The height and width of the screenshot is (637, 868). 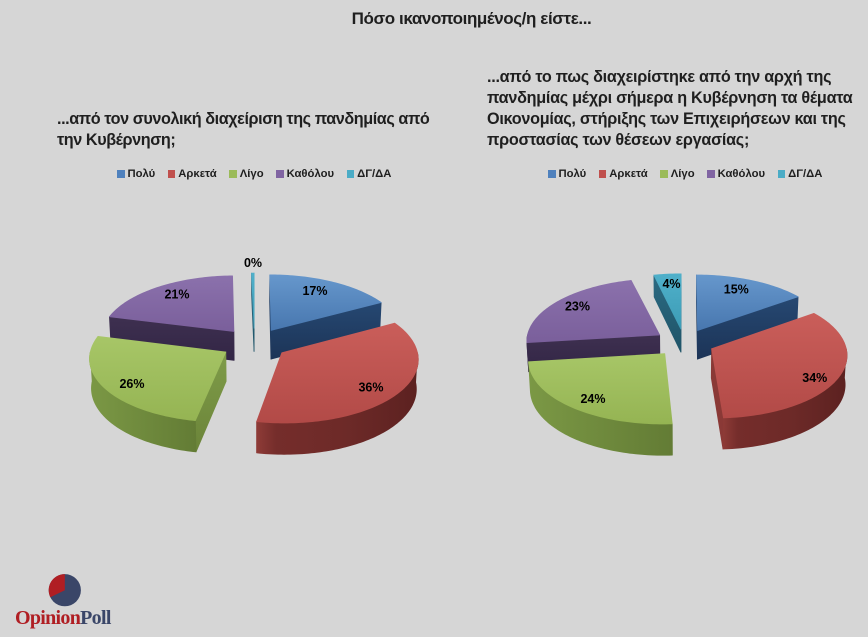 I want to click on svg-text: 23%, so click(x=577, y=307).